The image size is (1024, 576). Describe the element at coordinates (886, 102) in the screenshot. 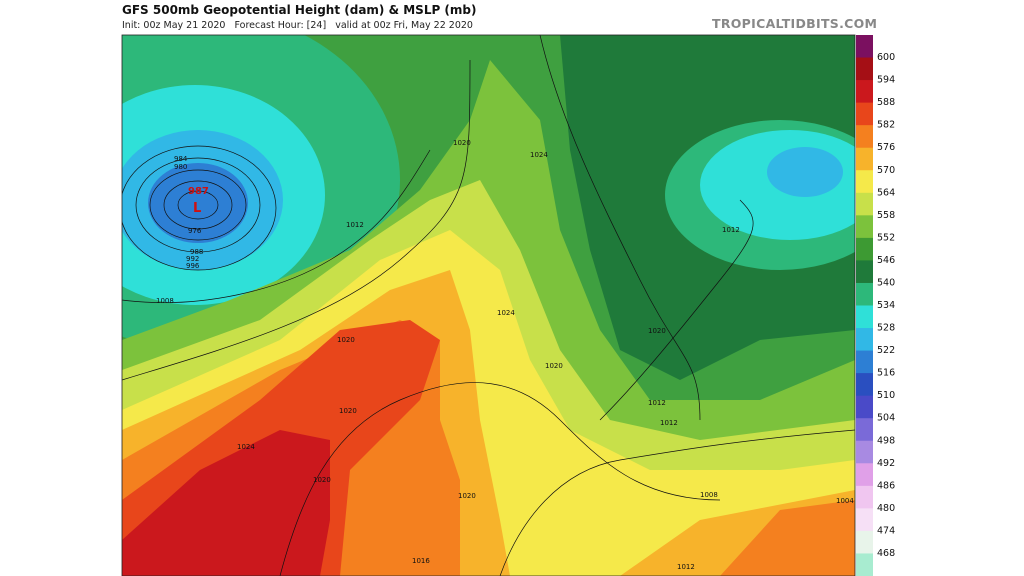

I see `colorbar-label: 588` at that location.